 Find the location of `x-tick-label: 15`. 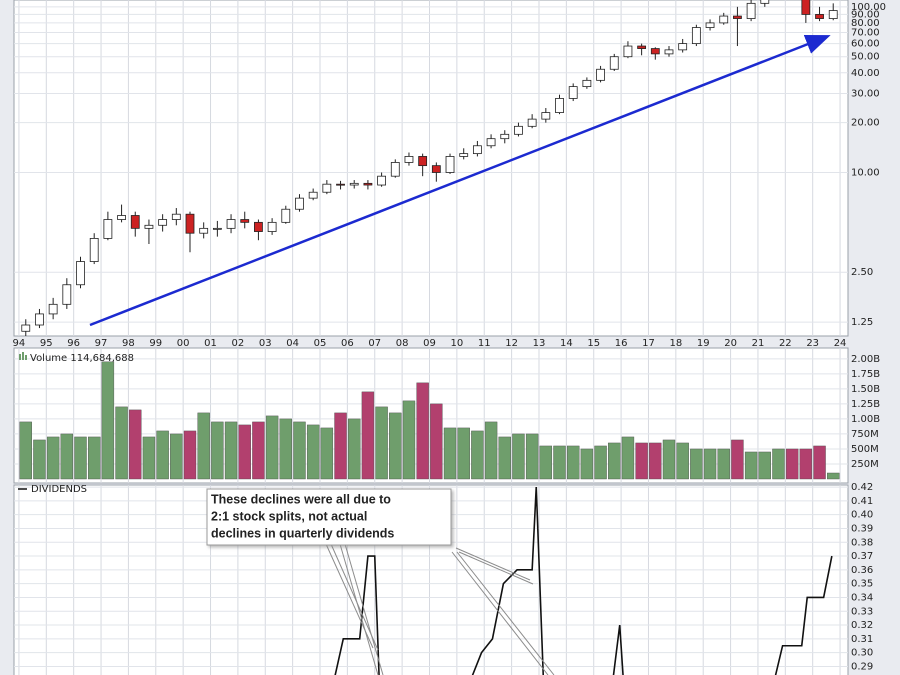

x-tick-label: 15 is located at coordinates (593, 343).